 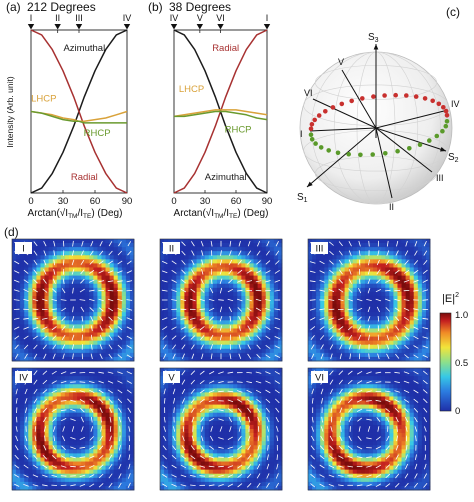 What do you see at coordinates (155, 7) in the screenshot?
I see `panel-b-label: (b)` at bounding box center [155, 7].